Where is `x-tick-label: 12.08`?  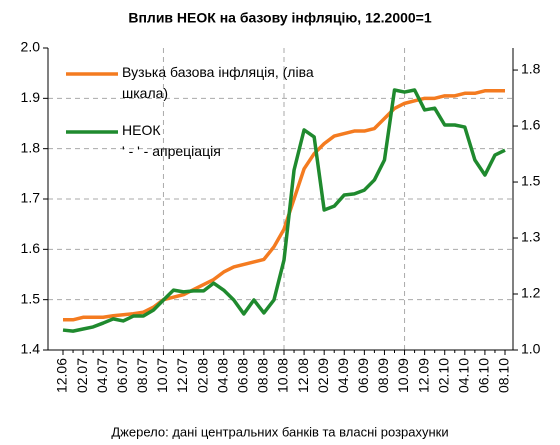 x-tick-label: 12.08 is located at coordinates (303, 375).